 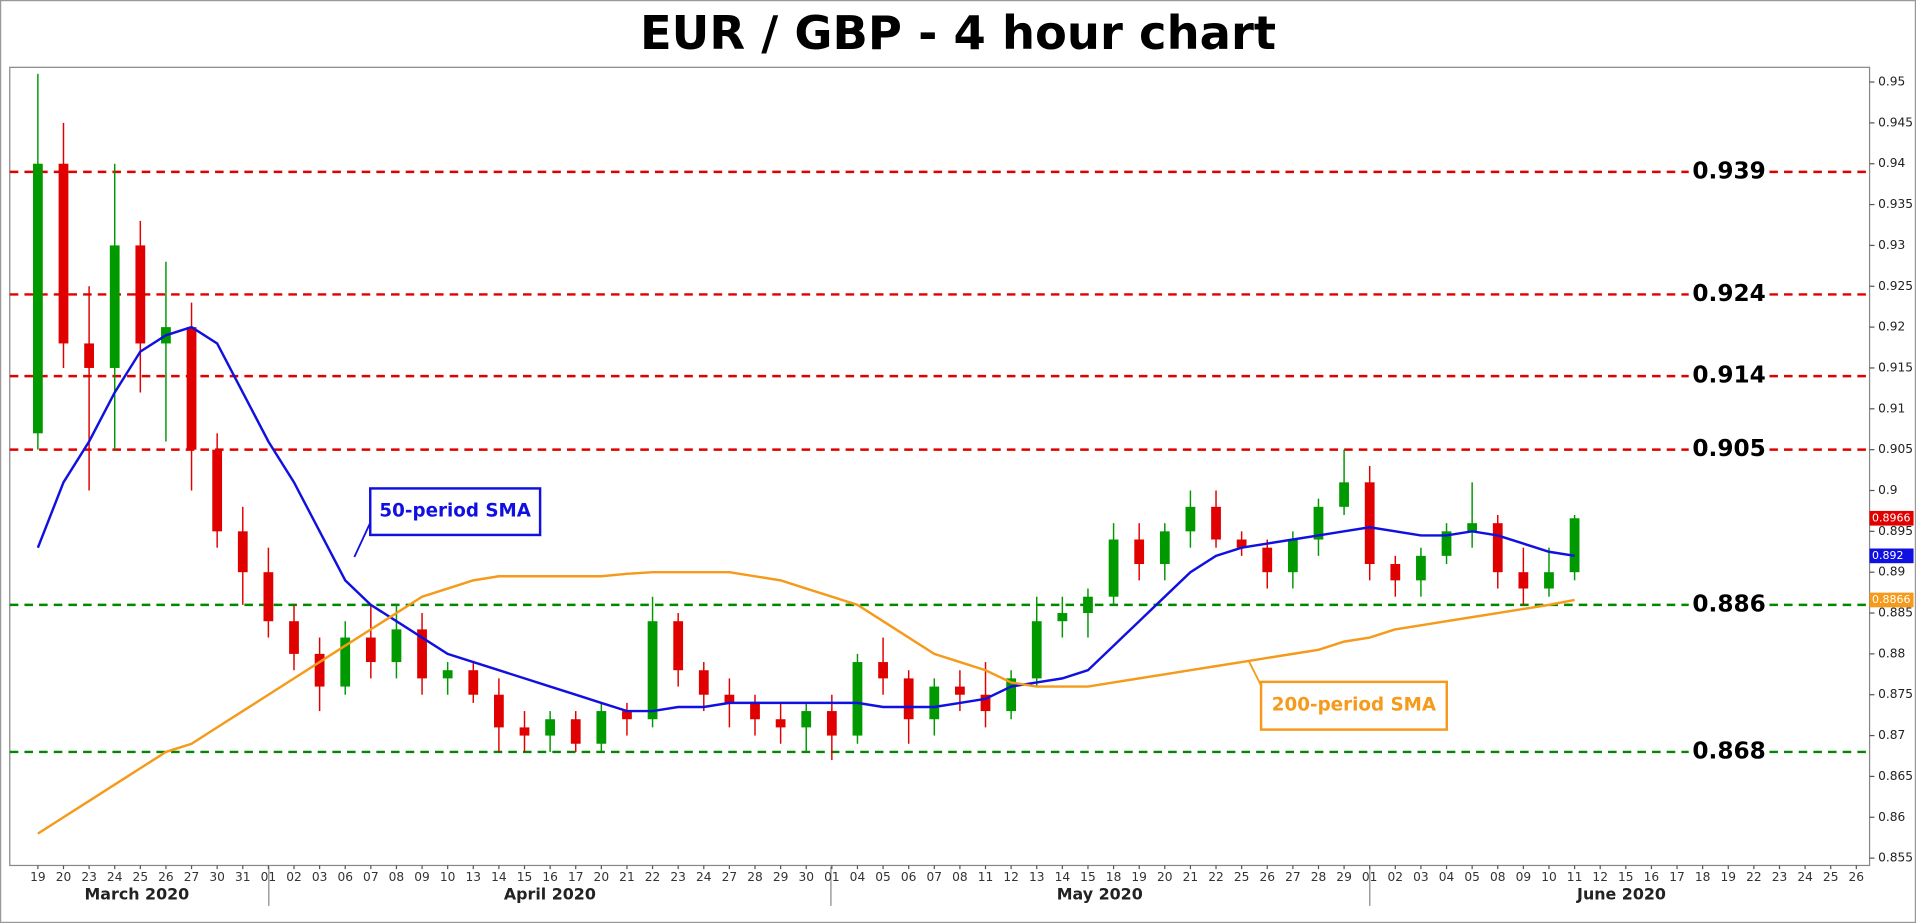 I want to click on y-tick-label: 0.9, so click(x=1887, y=490).